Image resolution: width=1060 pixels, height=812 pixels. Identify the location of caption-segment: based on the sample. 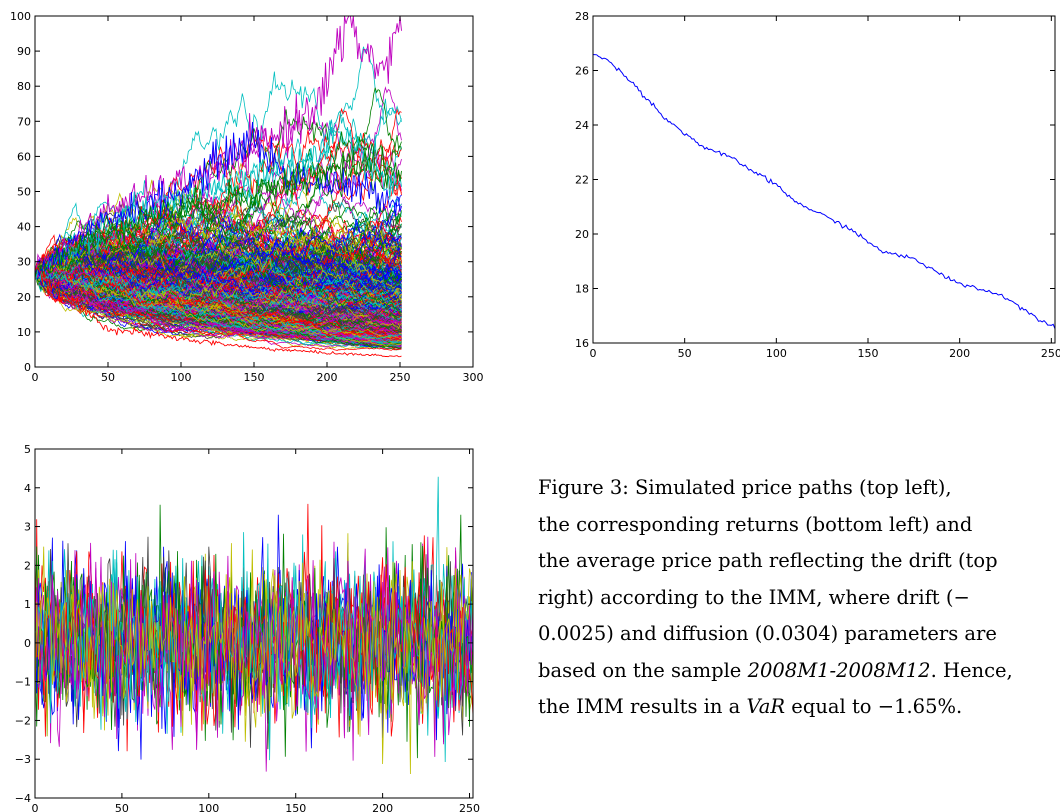
(643, 670).